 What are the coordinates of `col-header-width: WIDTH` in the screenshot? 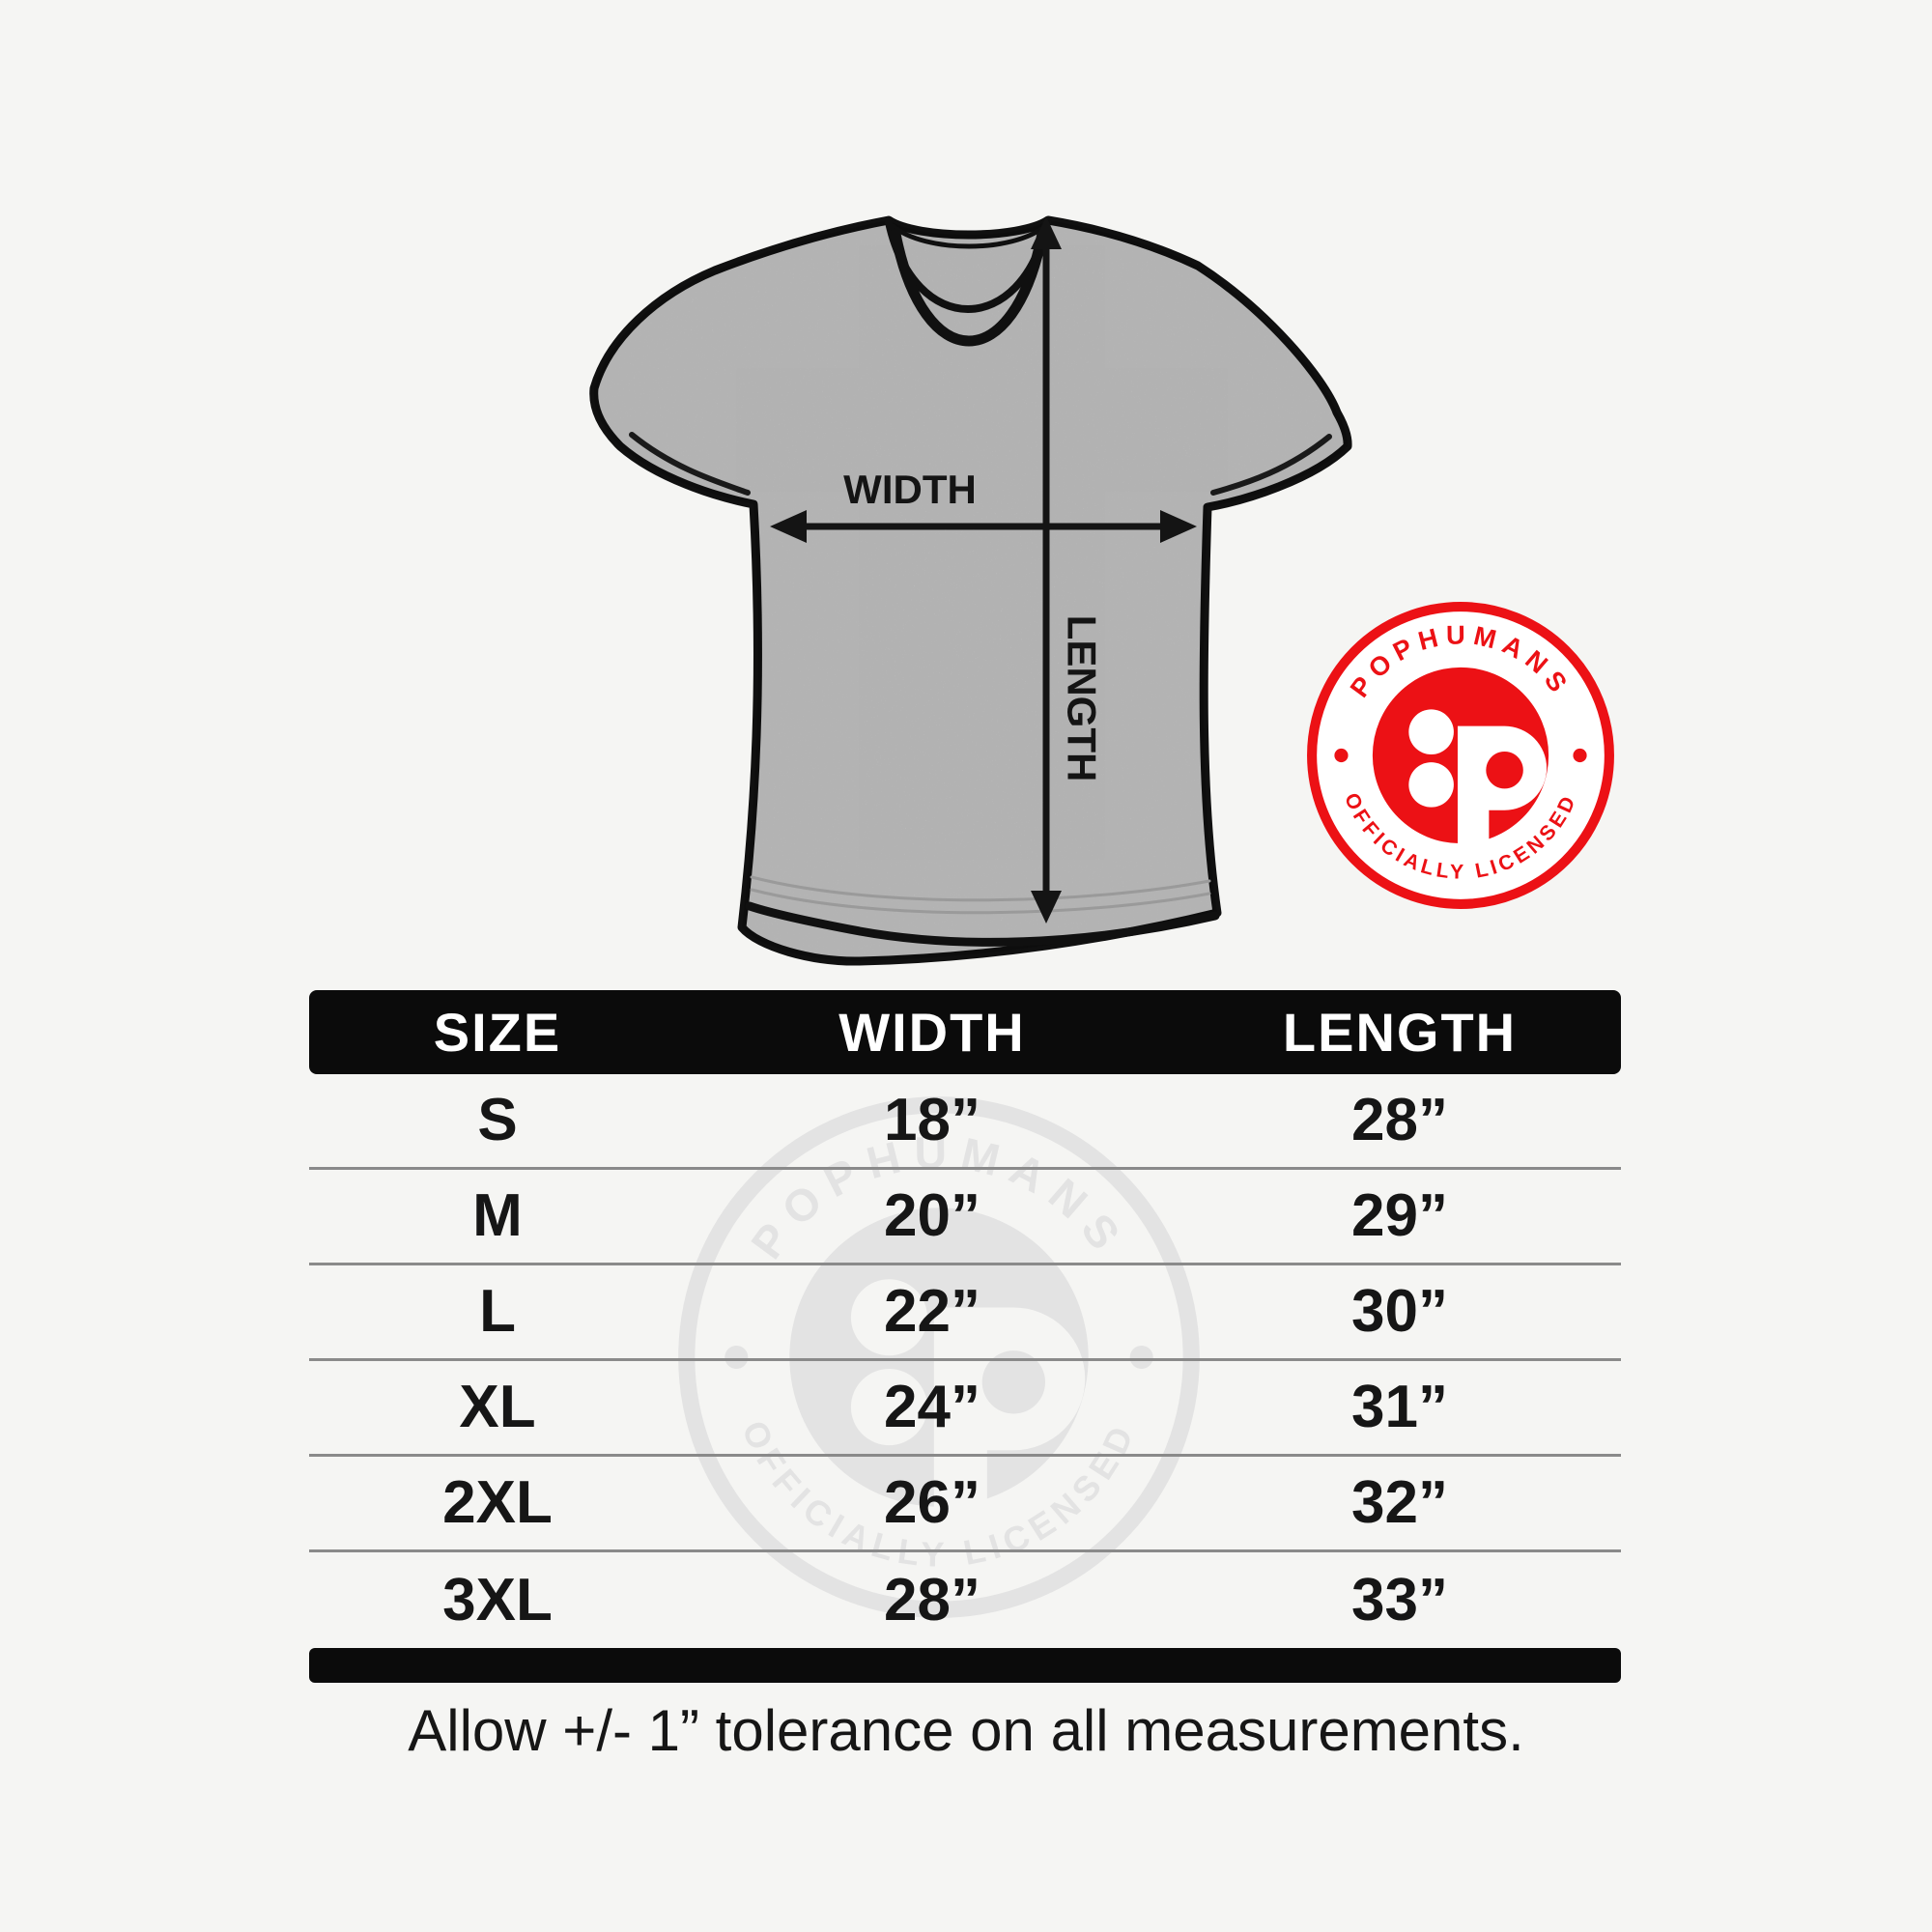 It's located at (932, 1032).